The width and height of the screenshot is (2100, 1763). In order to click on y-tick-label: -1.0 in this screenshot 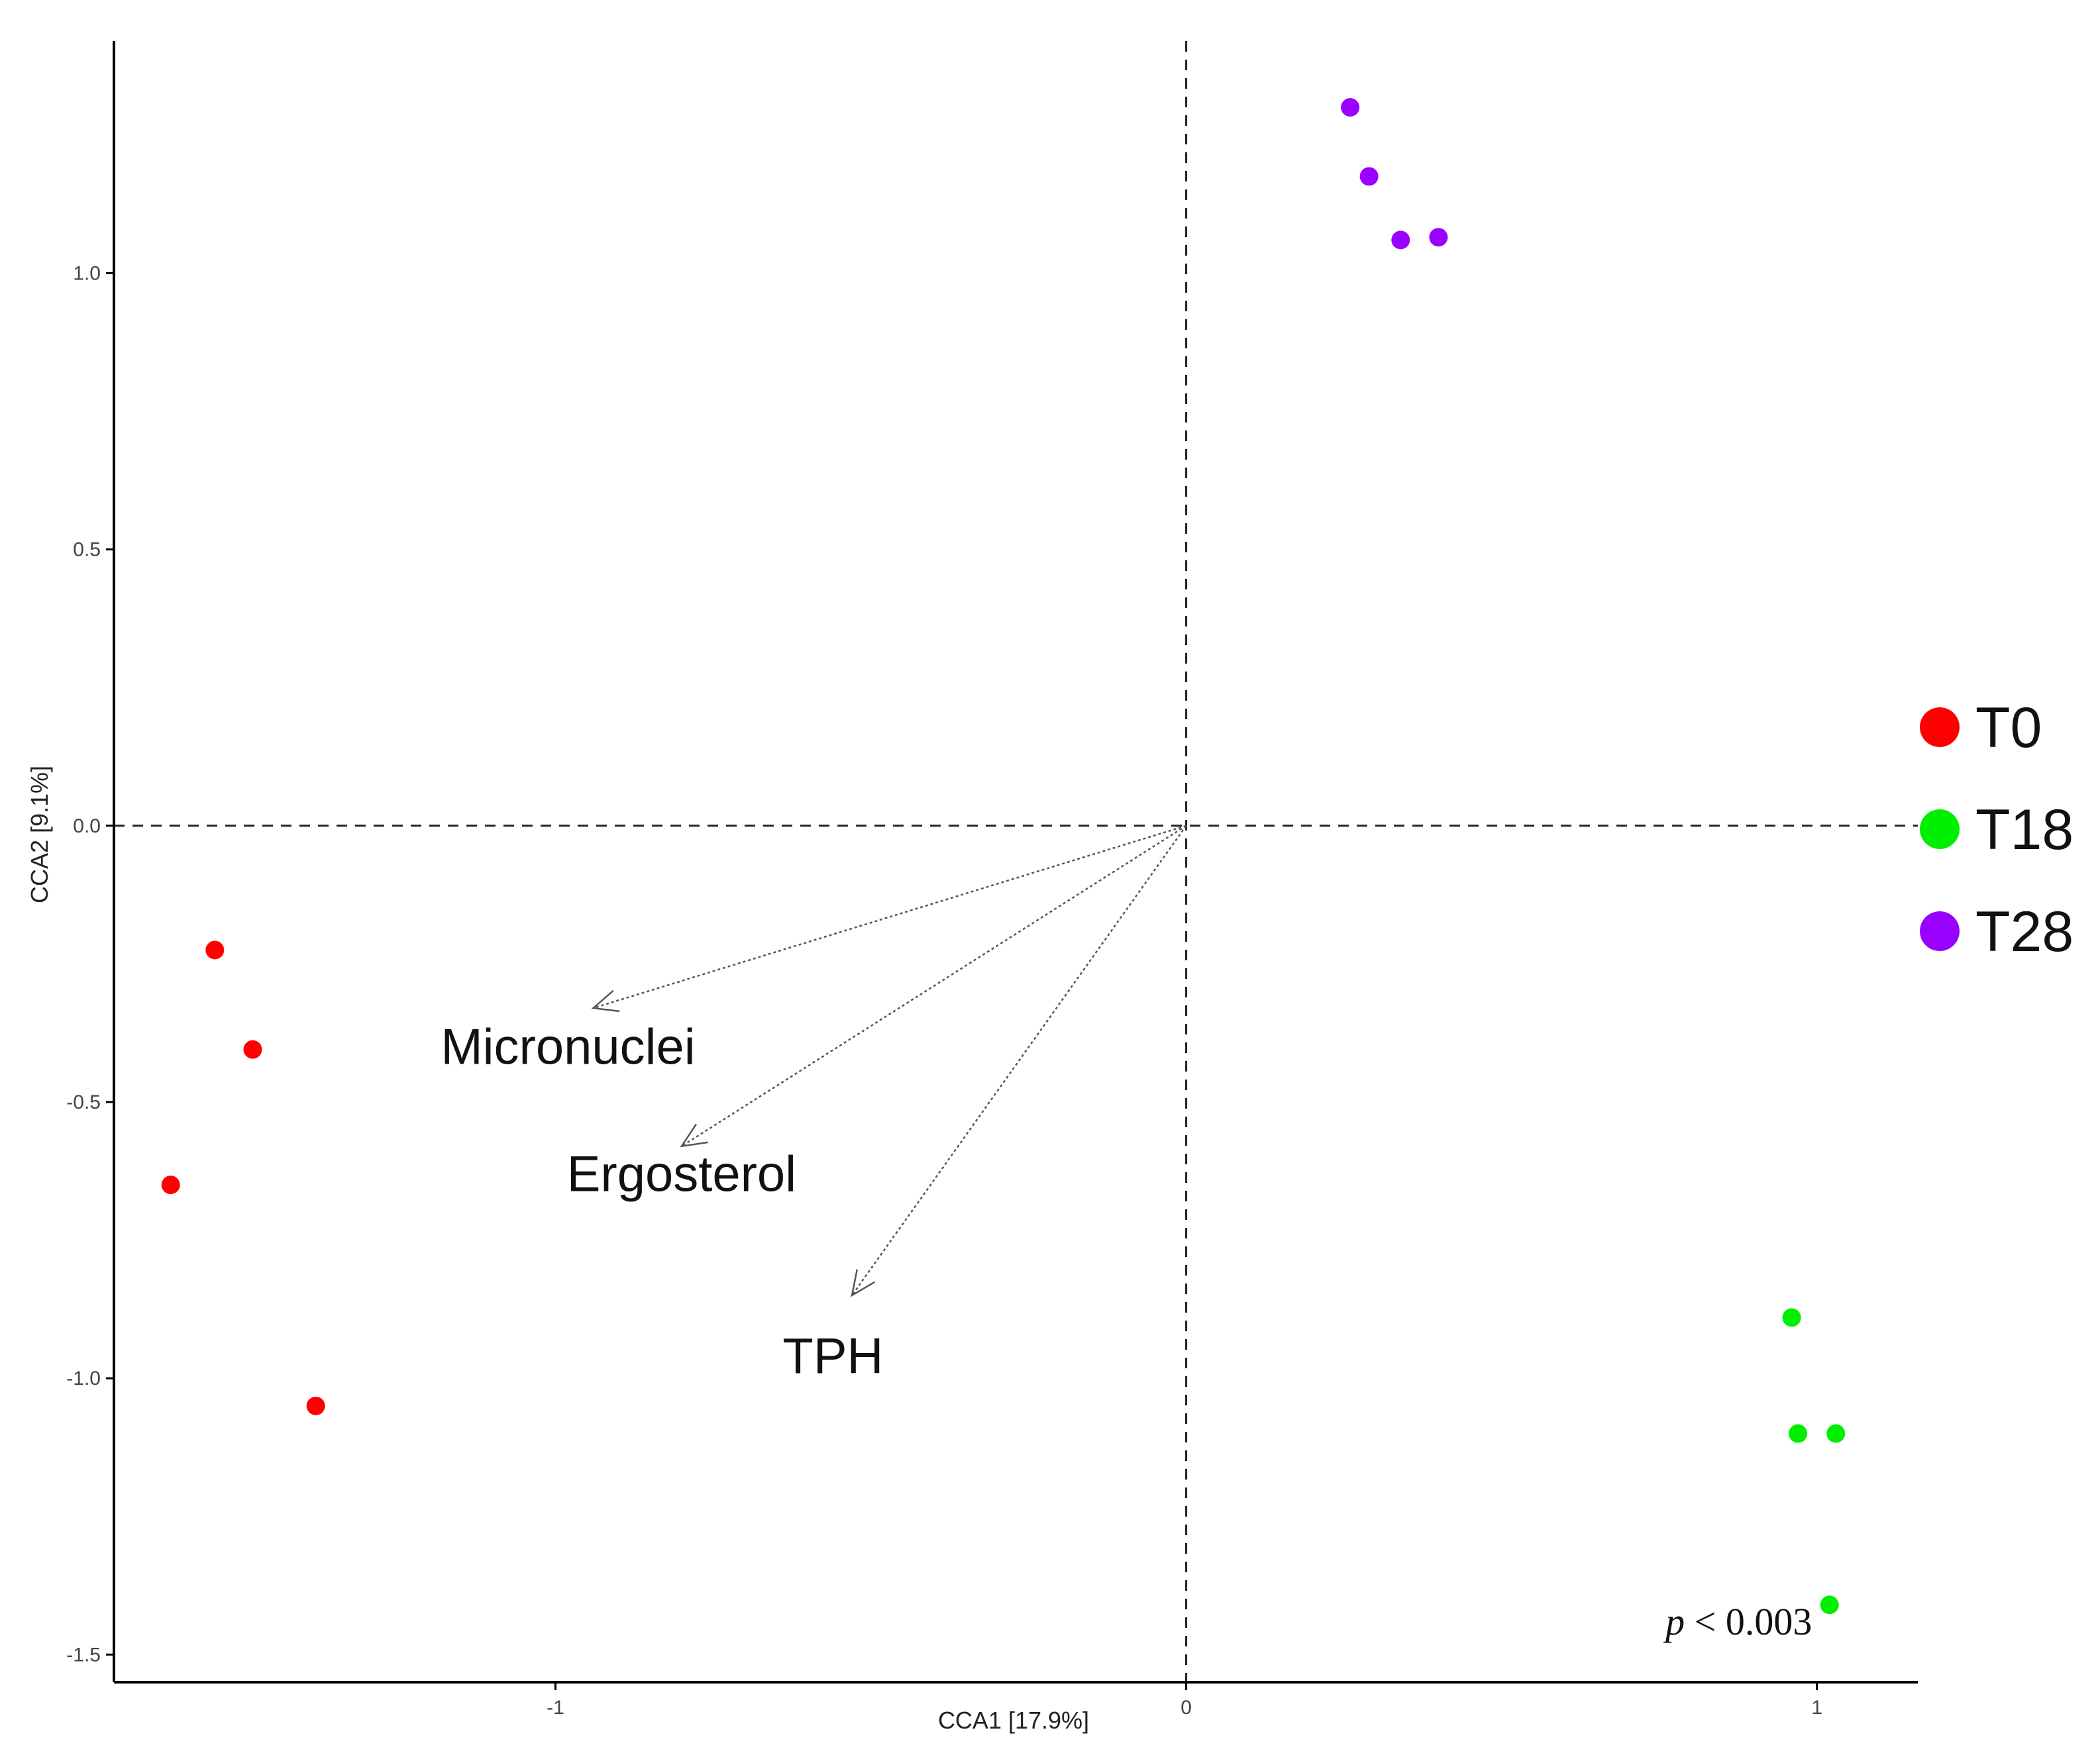, I will do `click(83, 1378)`.